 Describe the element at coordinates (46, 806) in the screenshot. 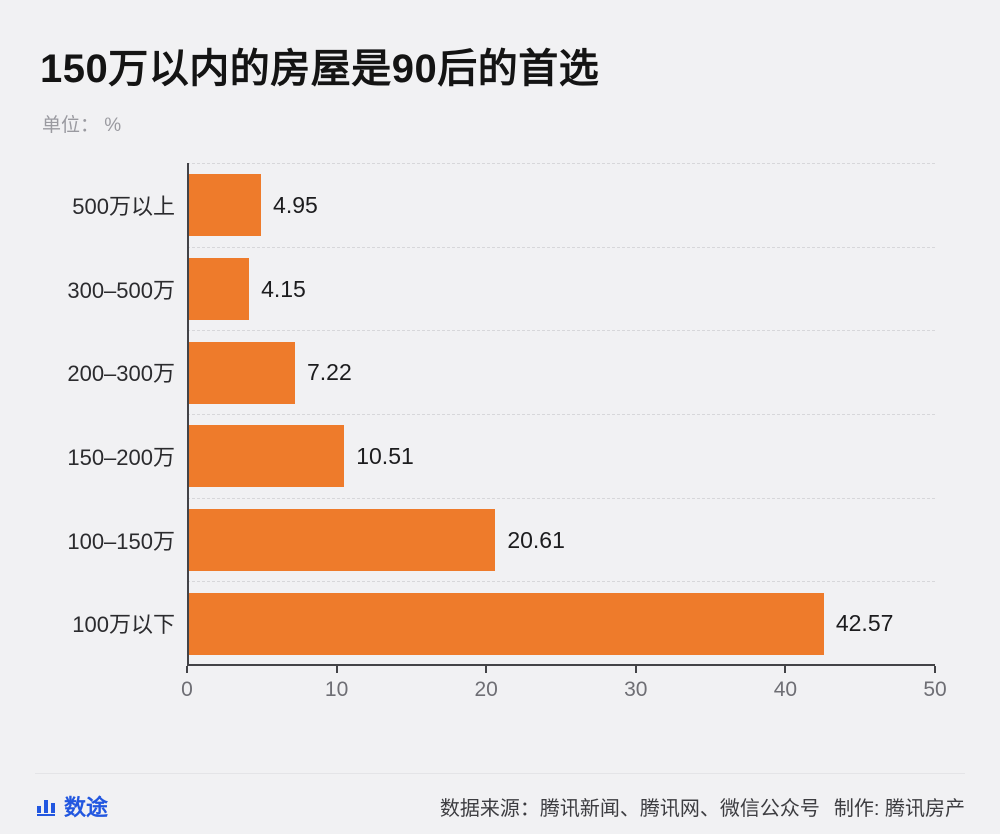

I see `bar-chart-icon` at that location.